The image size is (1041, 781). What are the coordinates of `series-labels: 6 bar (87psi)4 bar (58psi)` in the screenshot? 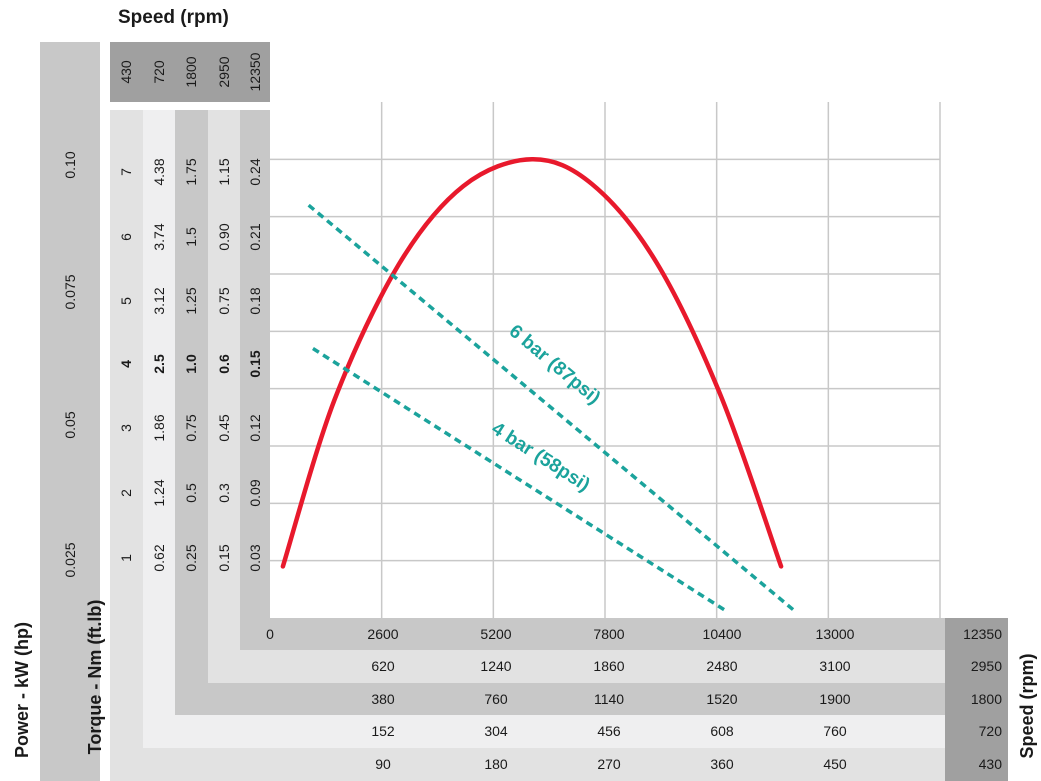 It's located at (546, 408).